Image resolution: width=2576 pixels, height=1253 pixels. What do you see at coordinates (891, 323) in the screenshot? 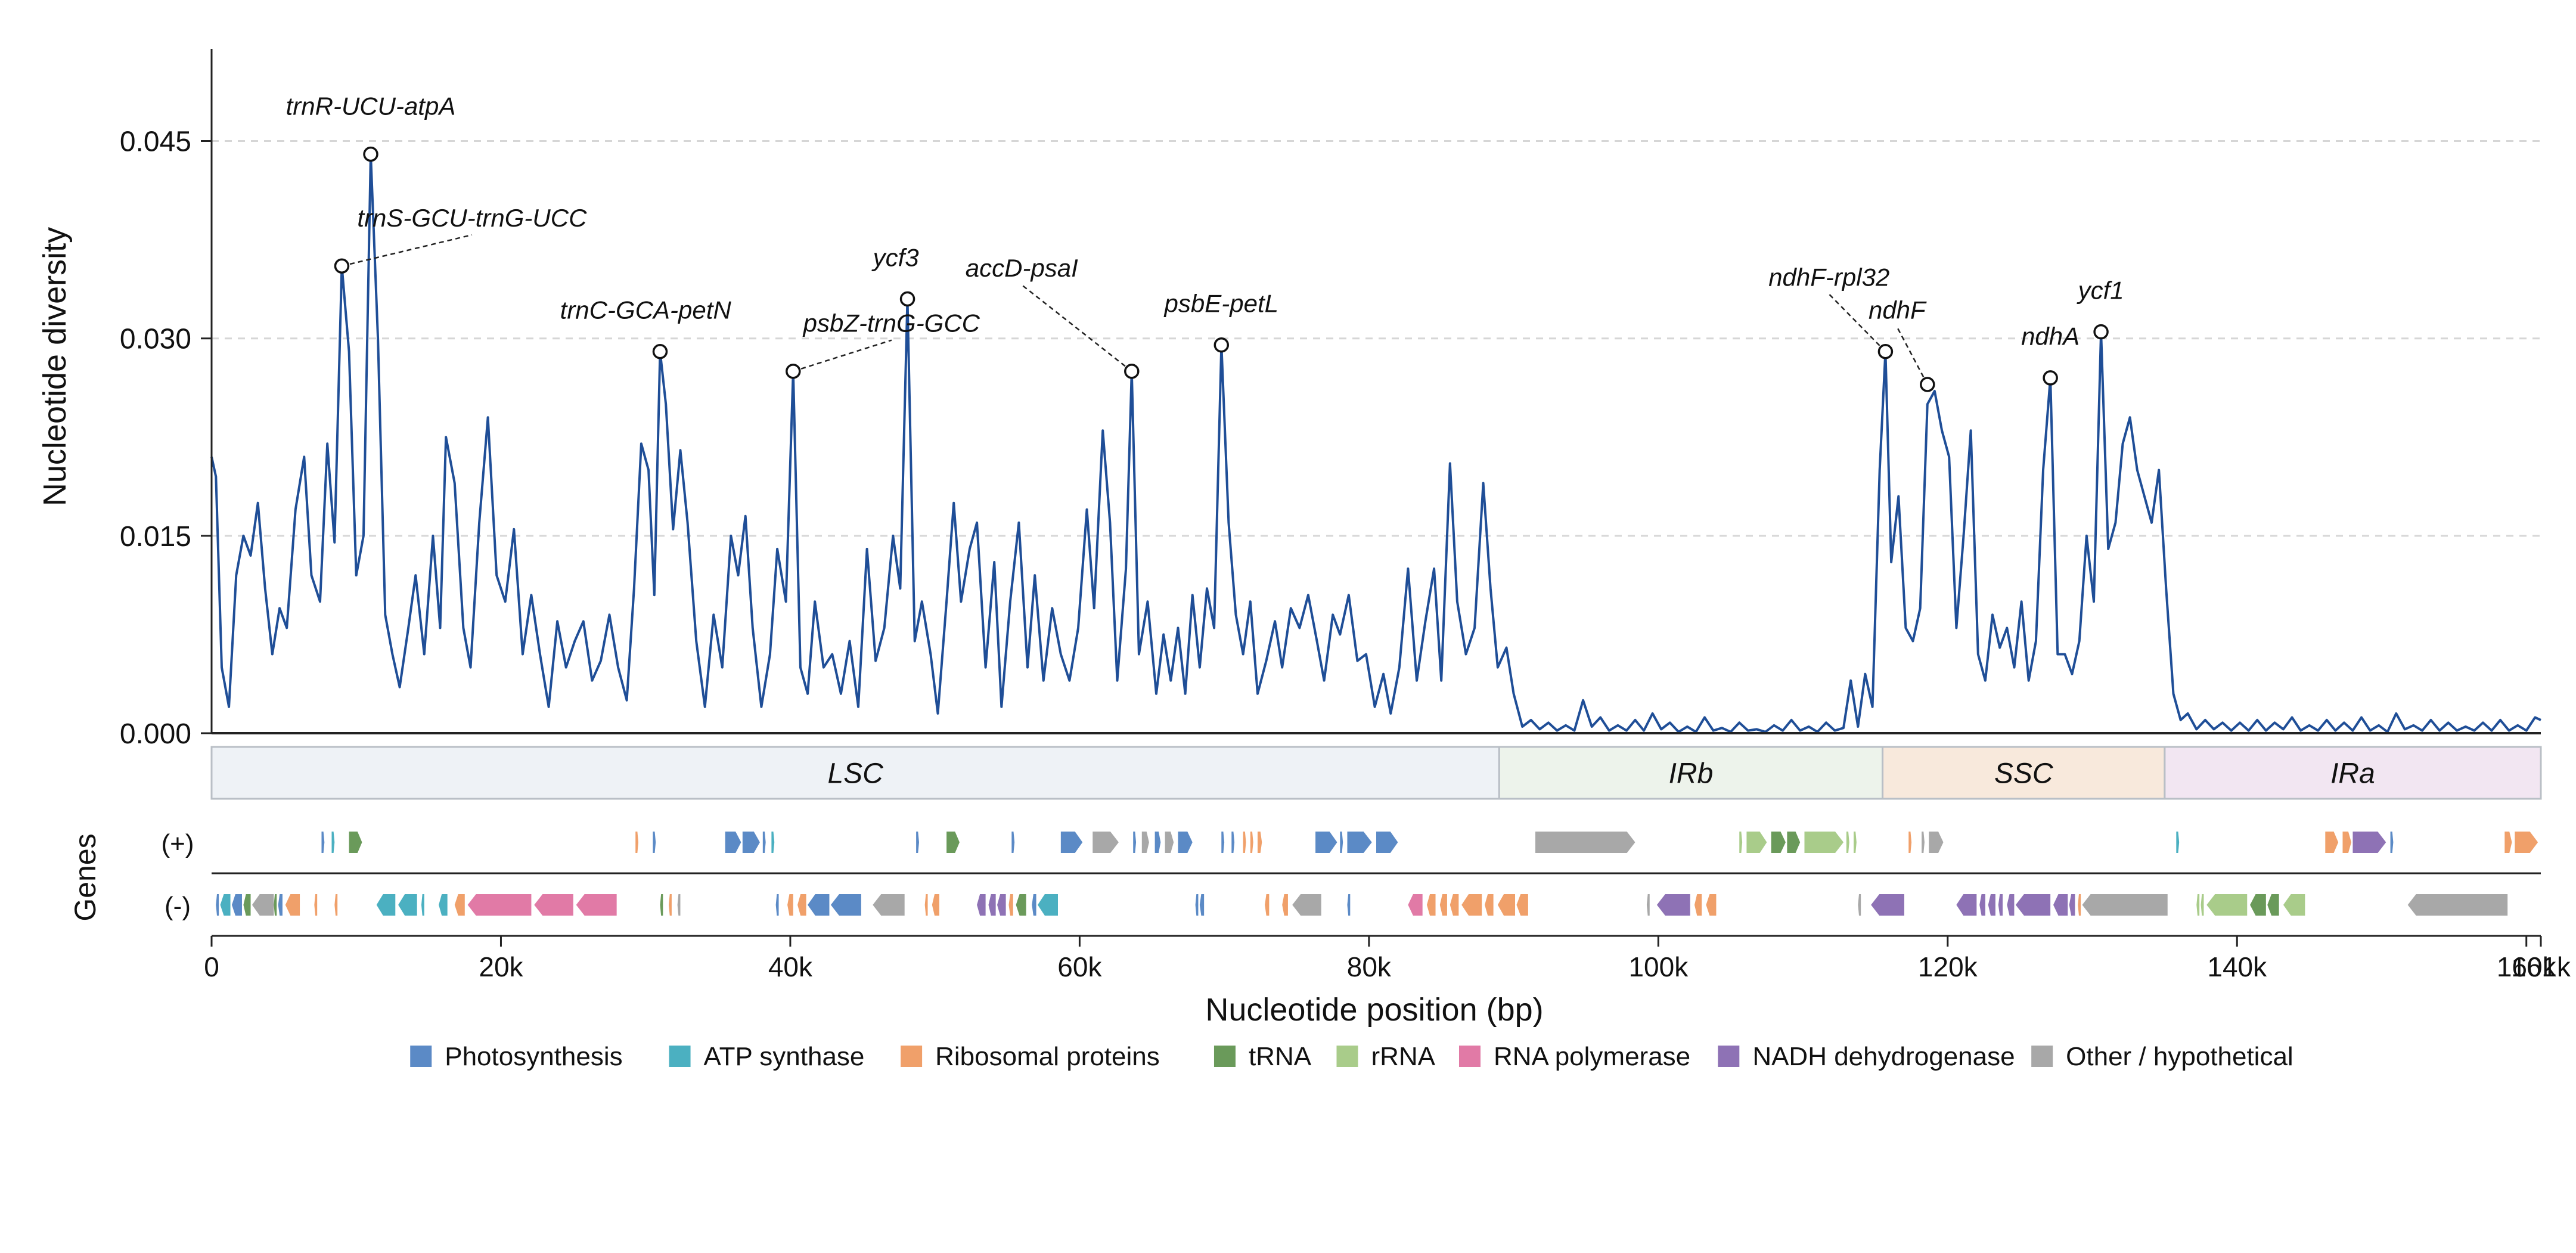
I see `annotation-label: psbZ-trnG-GCC` at bounding box center [891, 323].